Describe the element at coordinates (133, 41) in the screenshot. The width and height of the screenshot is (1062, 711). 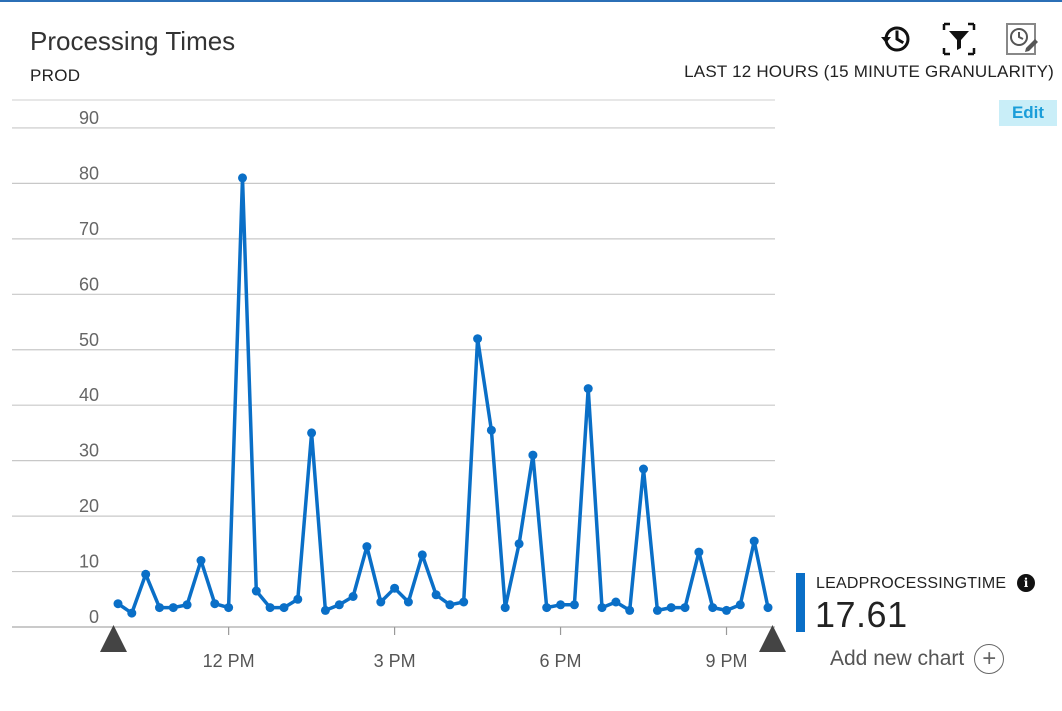
I see `chart-title: Processing Times` at that location.